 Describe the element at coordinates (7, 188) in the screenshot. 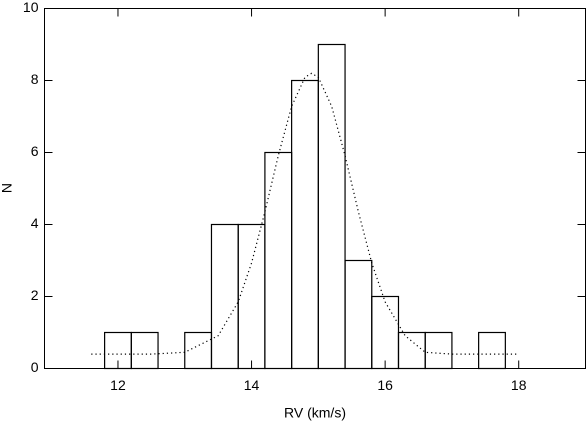

I see `y-axis-label: N` at that location.